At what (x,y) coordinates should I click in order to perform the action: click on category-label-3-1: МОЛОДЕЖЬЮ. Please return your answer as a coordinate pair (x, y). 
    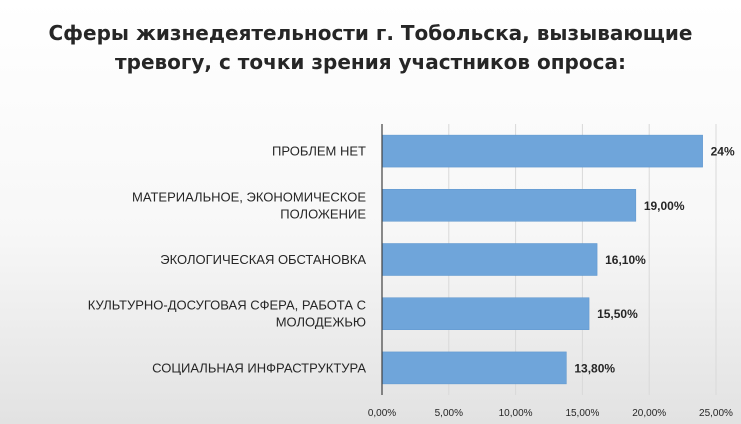
    Looking at the image, I should click on (321, 322).